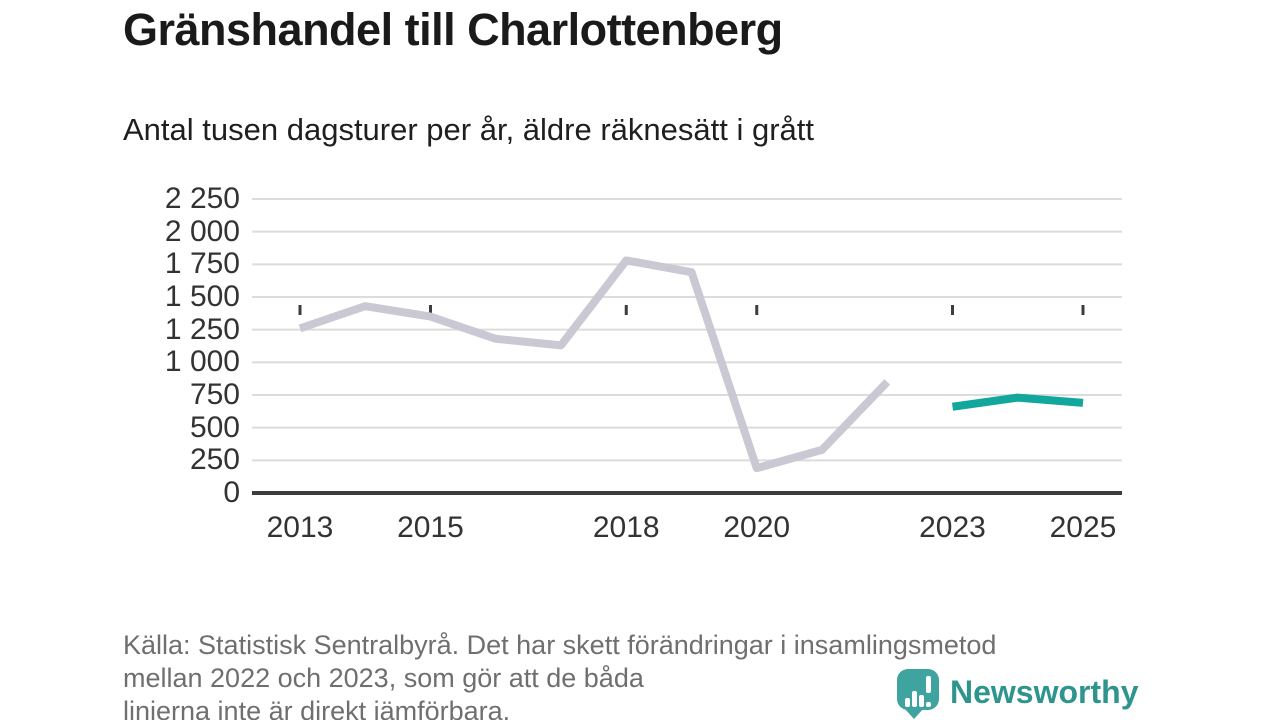  Describe the element at coordinates (214, 460) in the screenshot. I see `y-axis-tick-label: 250` at that location.